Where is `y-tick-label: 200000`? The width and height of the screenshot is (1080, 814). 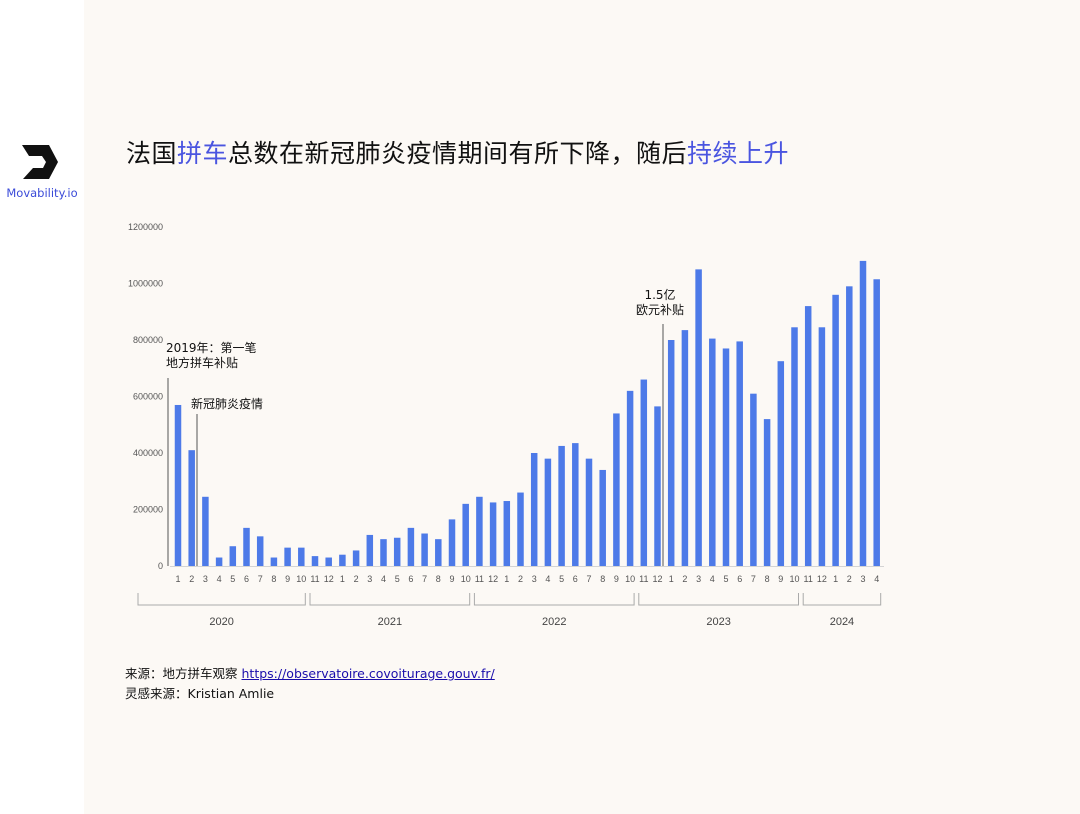
y-tick-label: 200000 is located at coordinates (148, 510).